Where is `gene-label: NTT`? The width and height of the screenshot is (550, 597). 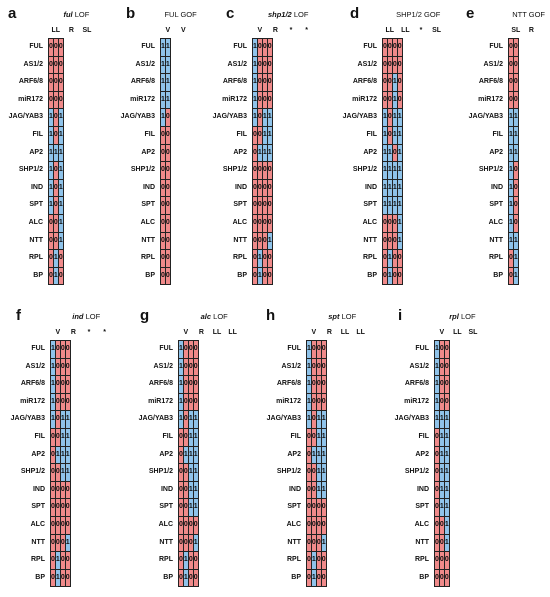 gene-label: NTT is located at coordinates (166, 542).